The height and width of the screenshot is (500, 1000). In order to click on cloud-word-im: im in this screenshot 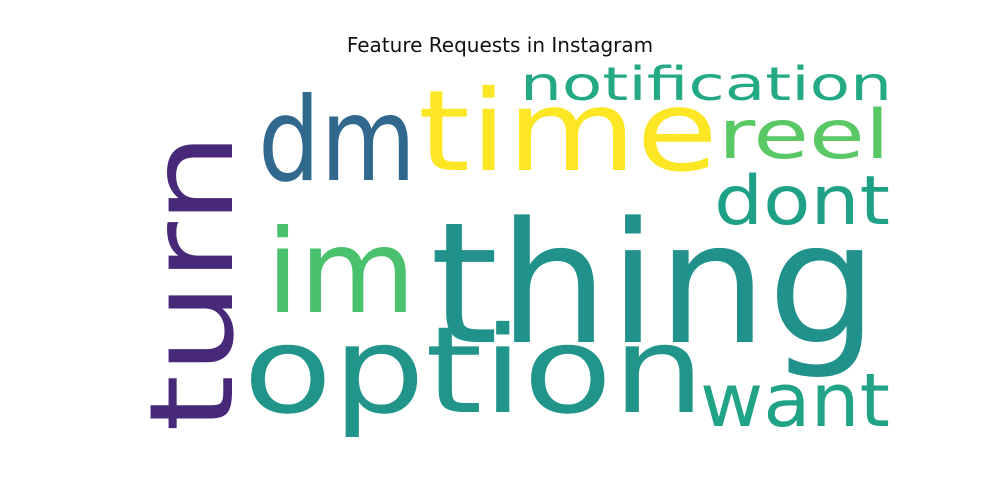, I will do `click(341, 272)`.